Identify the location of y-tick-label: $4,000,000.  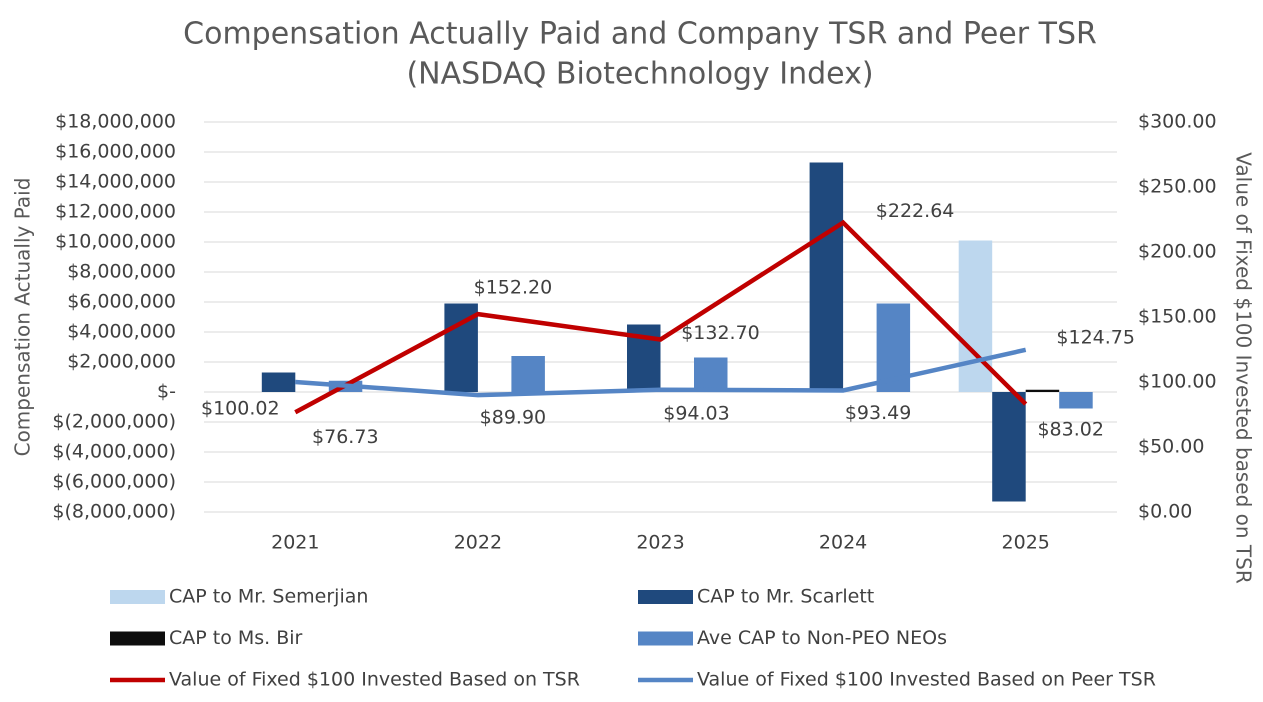
(121, 332).